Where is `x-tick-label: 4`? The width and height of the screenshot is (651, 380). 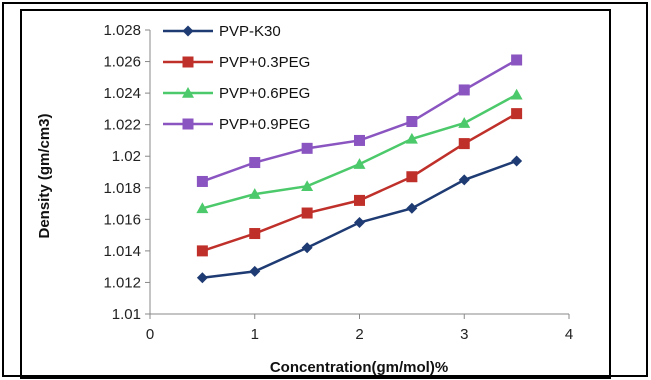 x-tick-label: 4 is located at coordinates (569, 334).